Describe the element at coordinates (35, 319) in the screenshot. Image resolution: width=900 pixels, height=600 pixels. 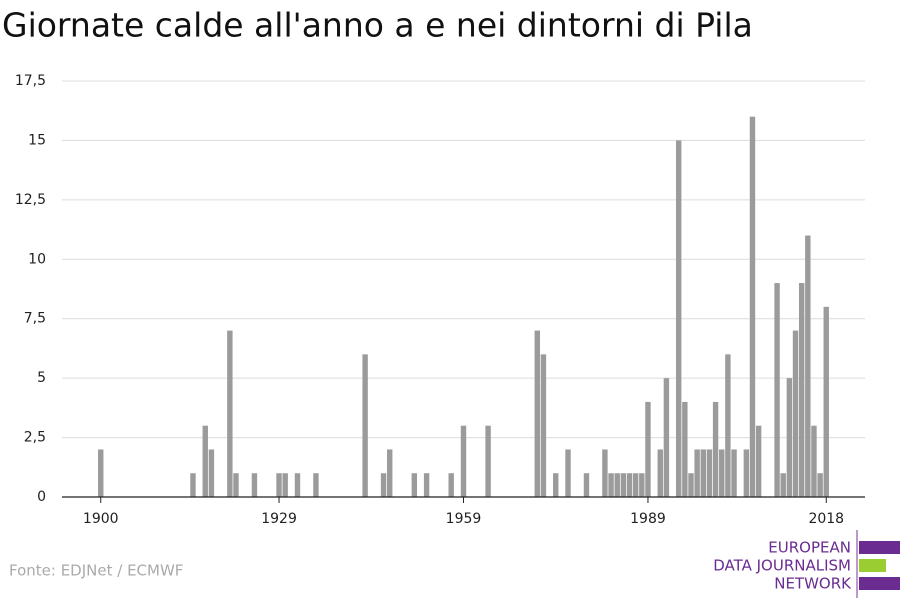
I see `y-tick-label: 7,5` at that location.